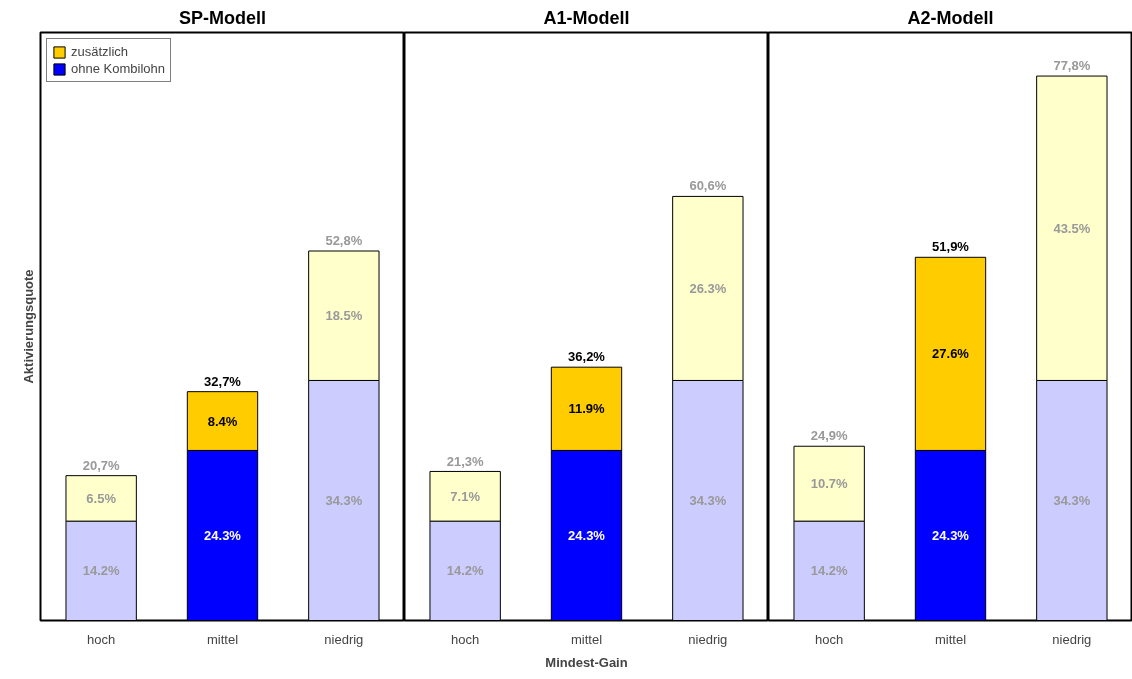 This screenshot has width=1132, height=679. Describe the element at coordinates (587, 409) in the screenshot. I see `data-label: 11.9%` at that location.